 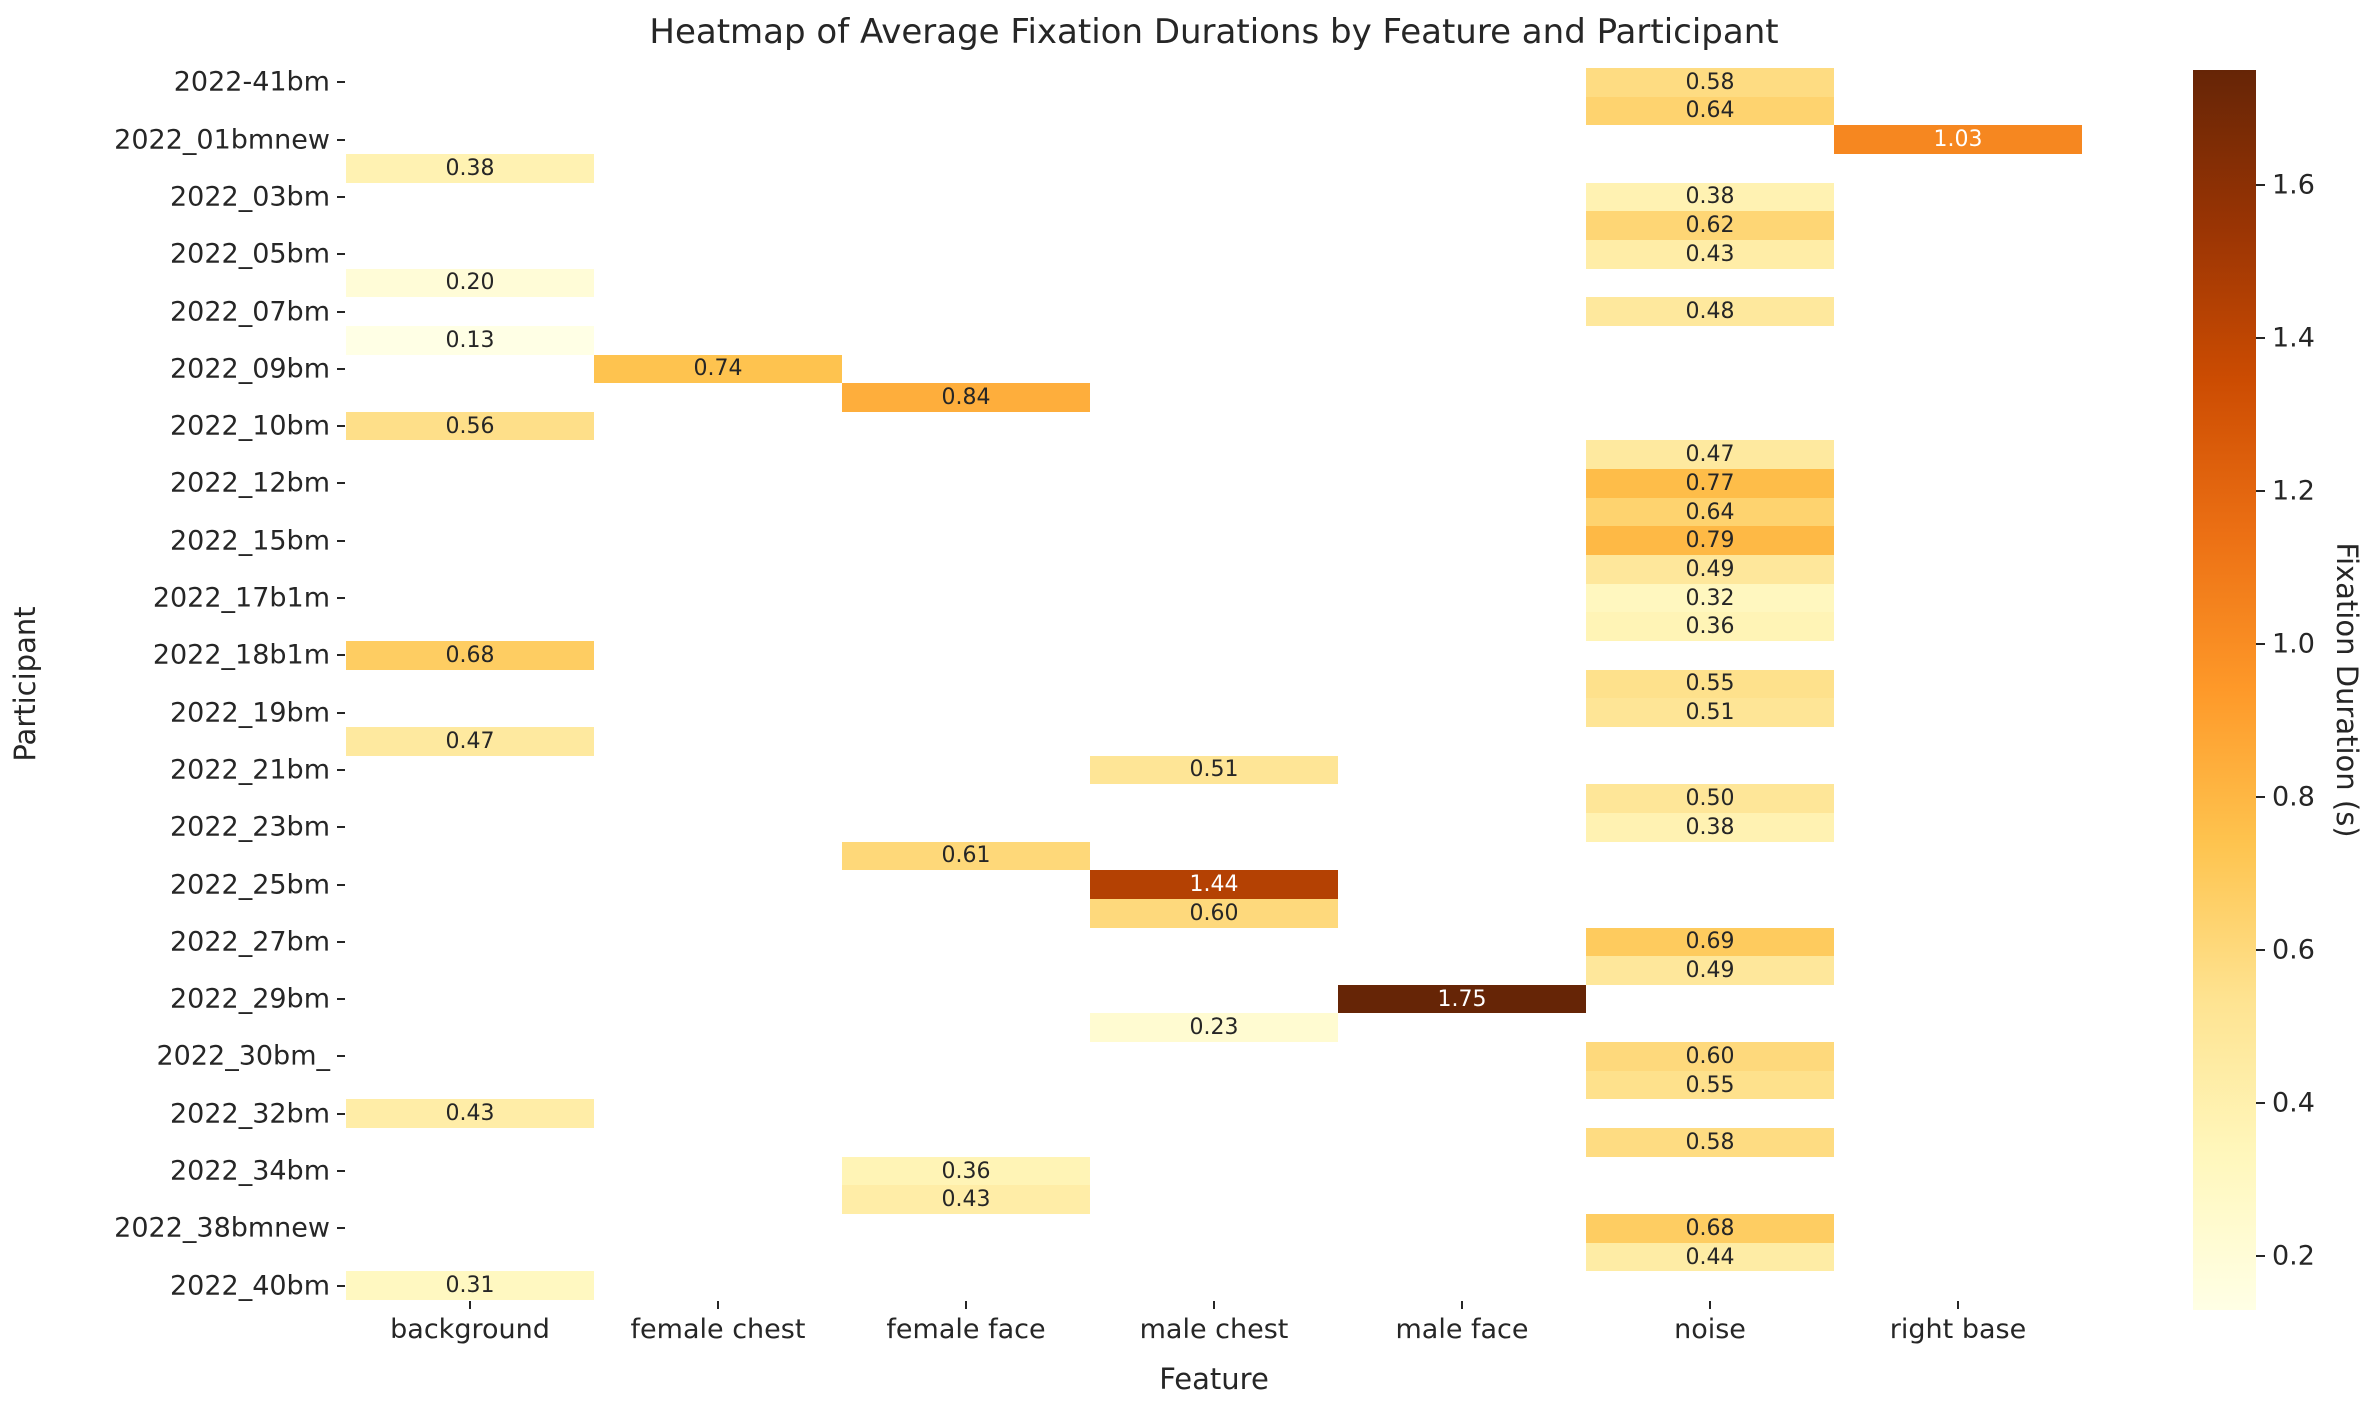 What do you see at coordinates (1710, 942) in the screenshot?
I see `heatmap-cell: 0.69` at bounding box center [1710, 942].